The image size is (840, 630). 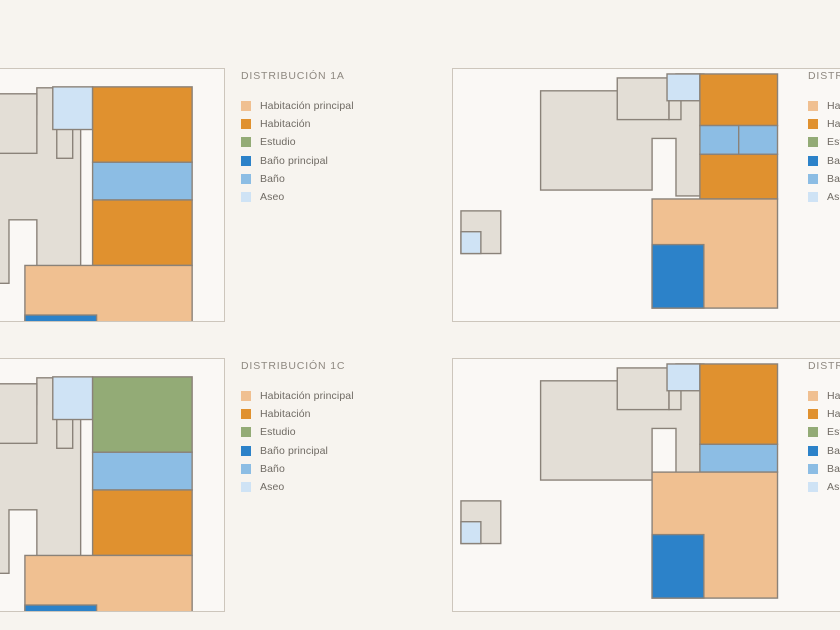 What do you see at coordinates (683, 87) in the screenshot?
I see `room-aseo-1b` at bounding box center [683, 87].